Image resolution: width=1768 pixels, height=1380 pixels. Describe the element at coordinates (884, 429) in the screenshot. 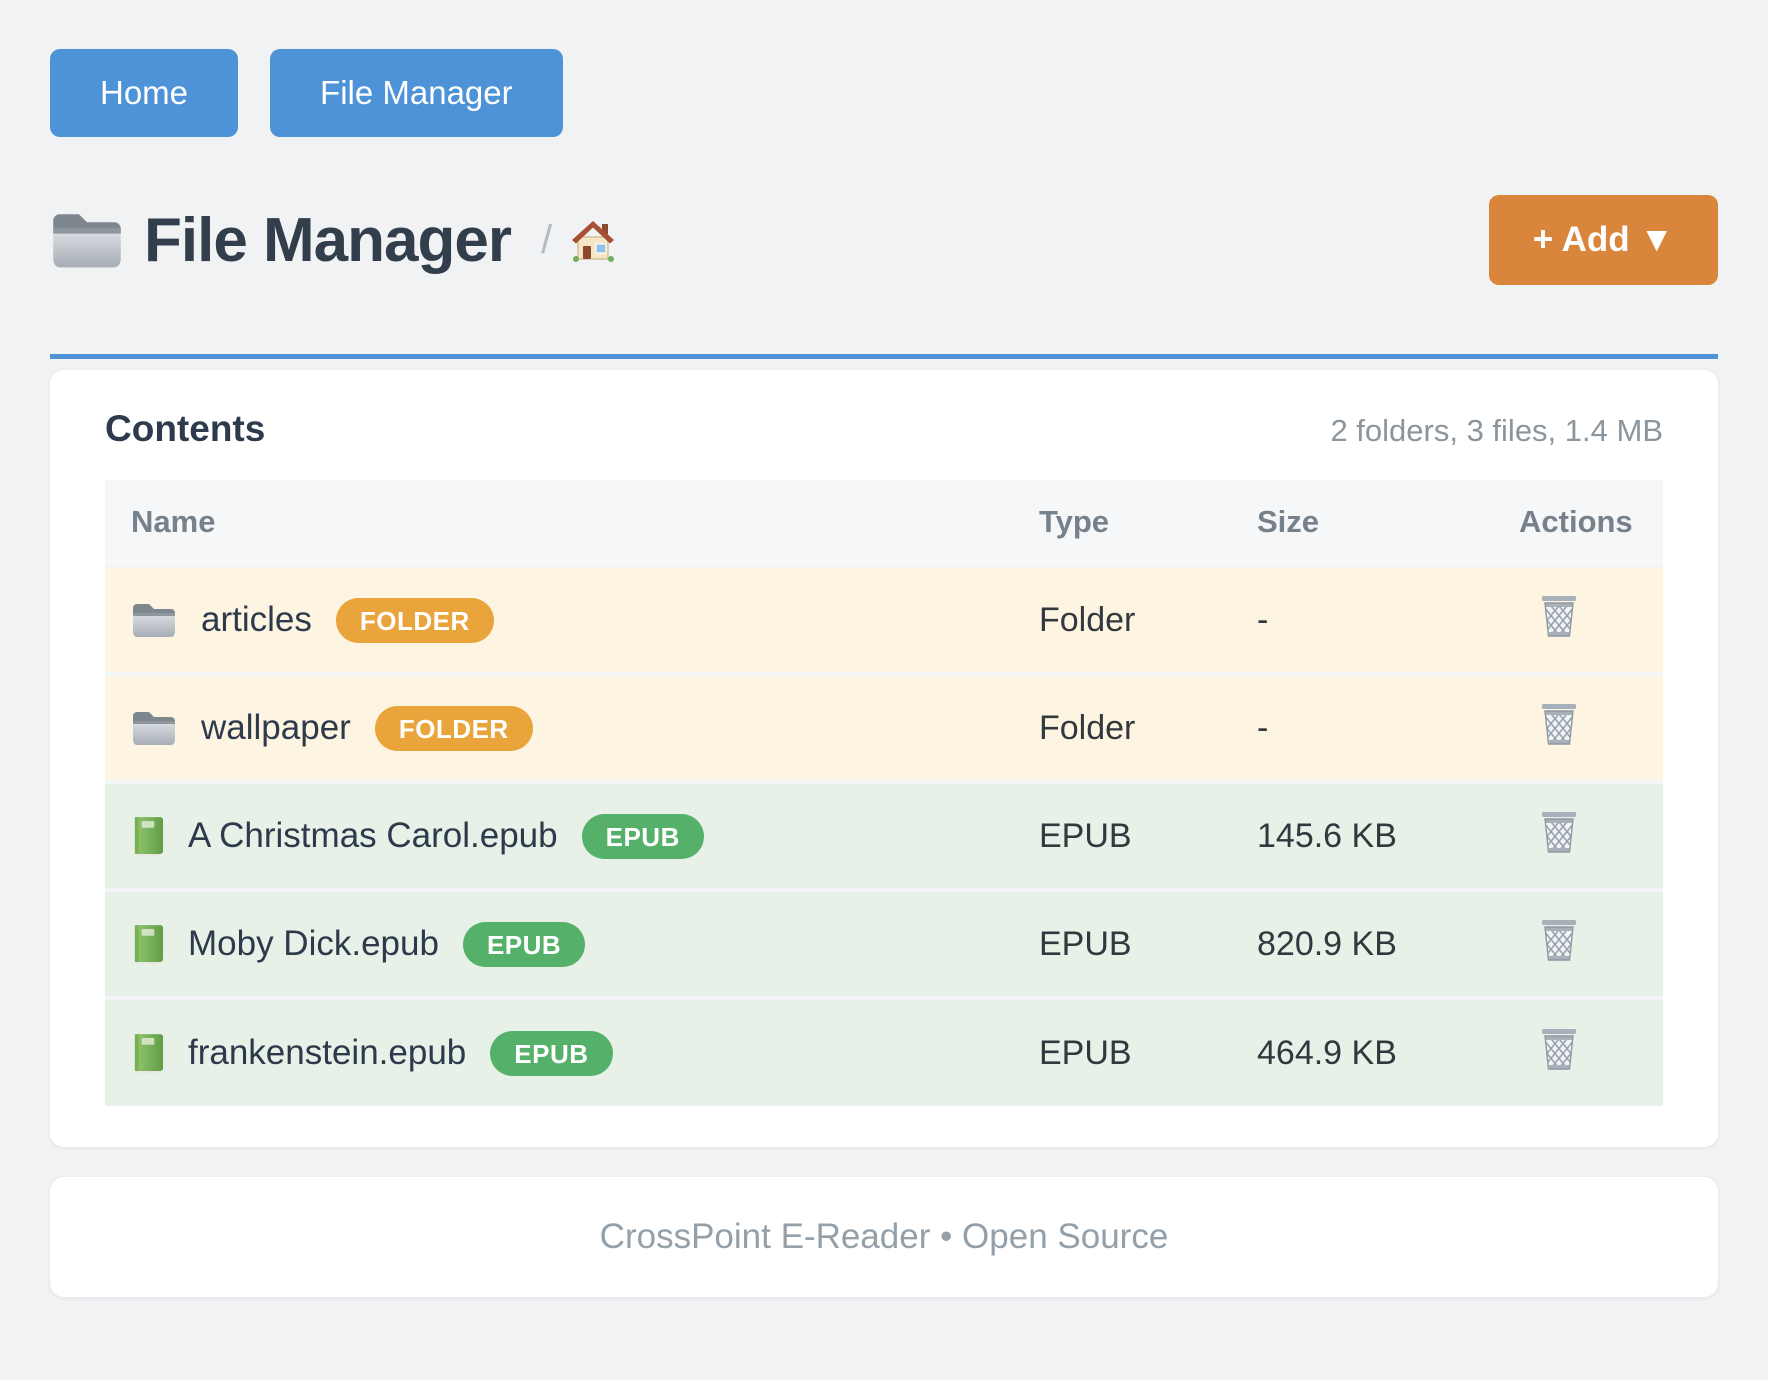

I see `contents-header: Contents 2 folders, 3 files, 1.4 MB` at that location.